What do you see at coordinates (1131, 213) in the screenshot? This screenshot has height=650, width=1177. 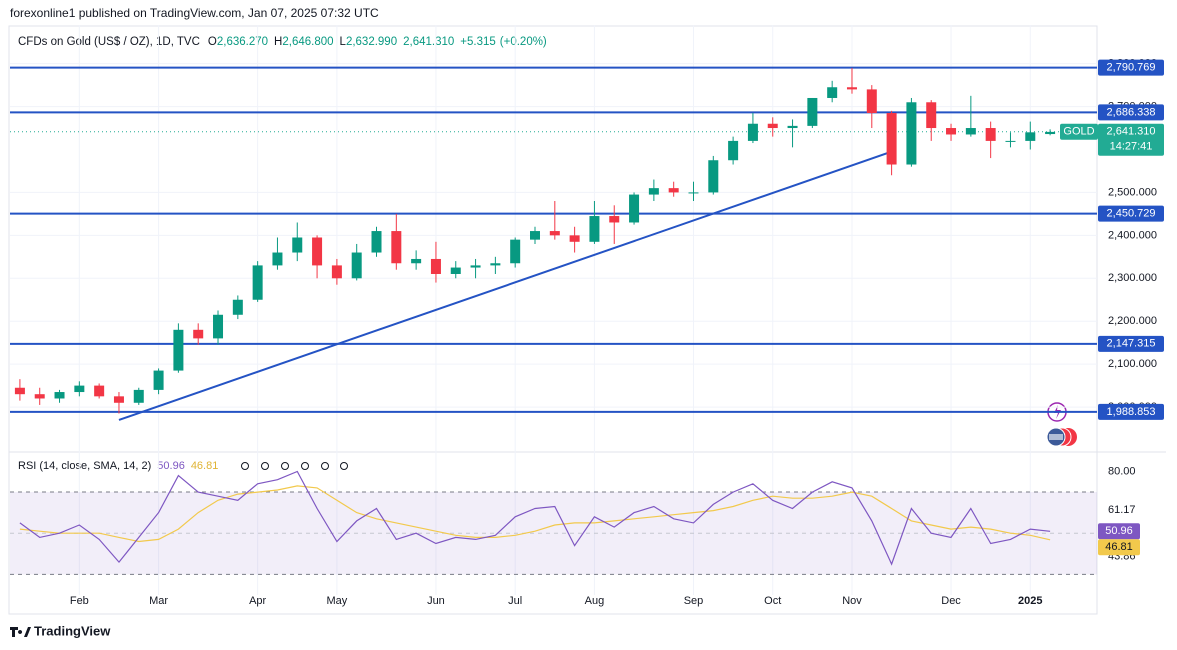 I see `level-tag-label: 2,450.729` at bounding box center [1131, 213].